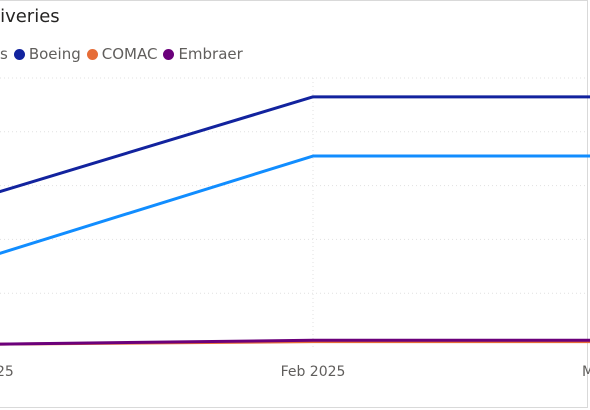 Image resolution: width=590 pixels, height=410 pixels. What do you see at coordinates (54, 54) in the screenshot?
I see `legend-label-boeing: Boeing` at bounding box center [54, 54].